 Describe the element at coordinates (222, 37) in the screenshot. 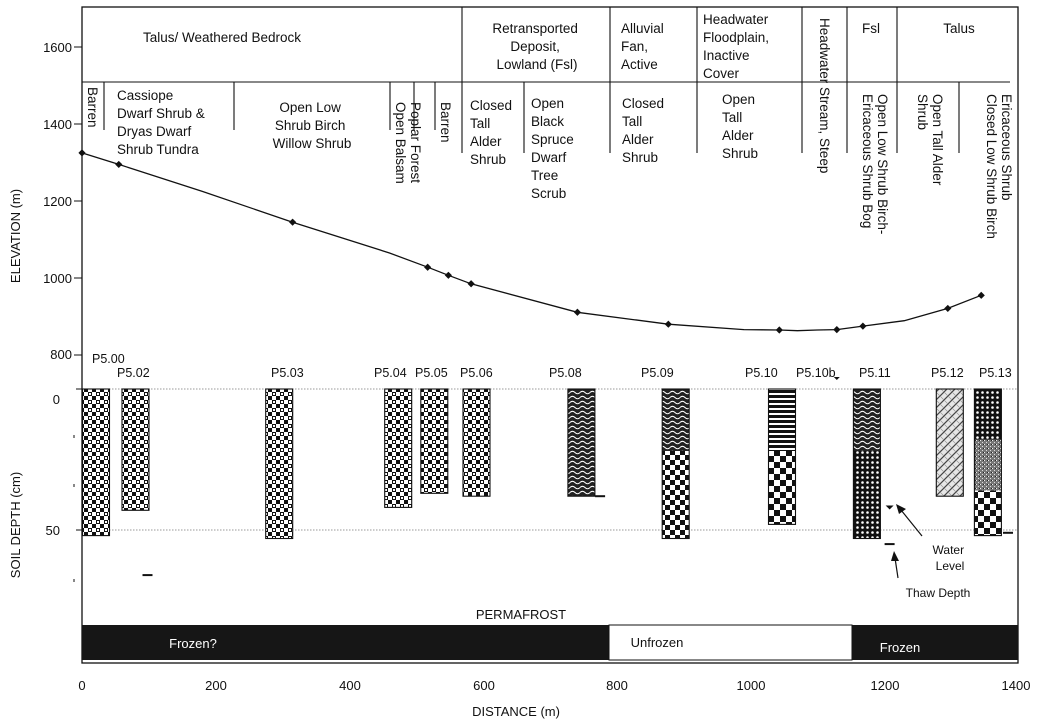

I see `landform-talus-weathered-bedrock: Talus/ Weathered Bedrock` at that location.